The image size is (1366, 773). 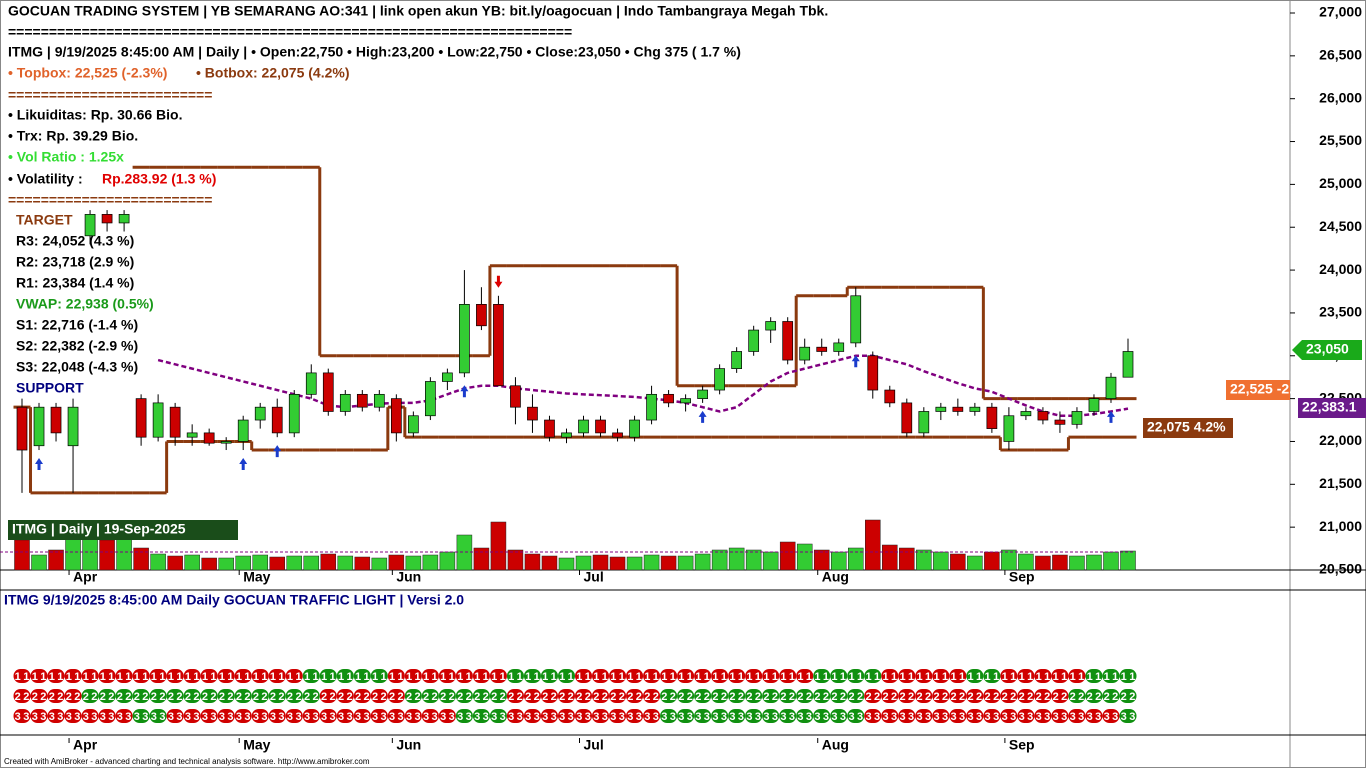 What do you see at coordinates (855, 361) in the screenshot?
I see `buy-arrow` at bounding box center [855, 361].